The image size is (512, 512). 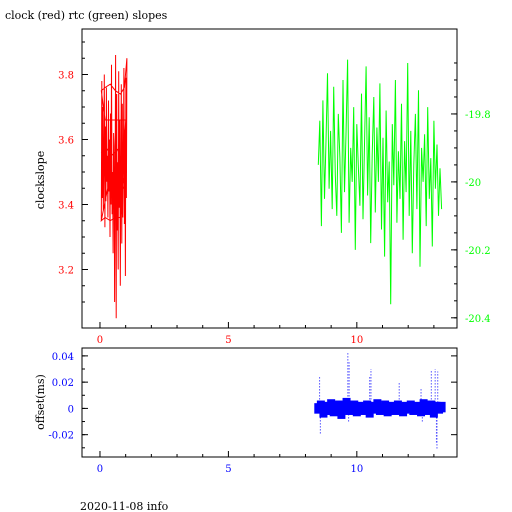 I want to click on bottom-ylabel: offset(ms), so click(x=40, y=402).